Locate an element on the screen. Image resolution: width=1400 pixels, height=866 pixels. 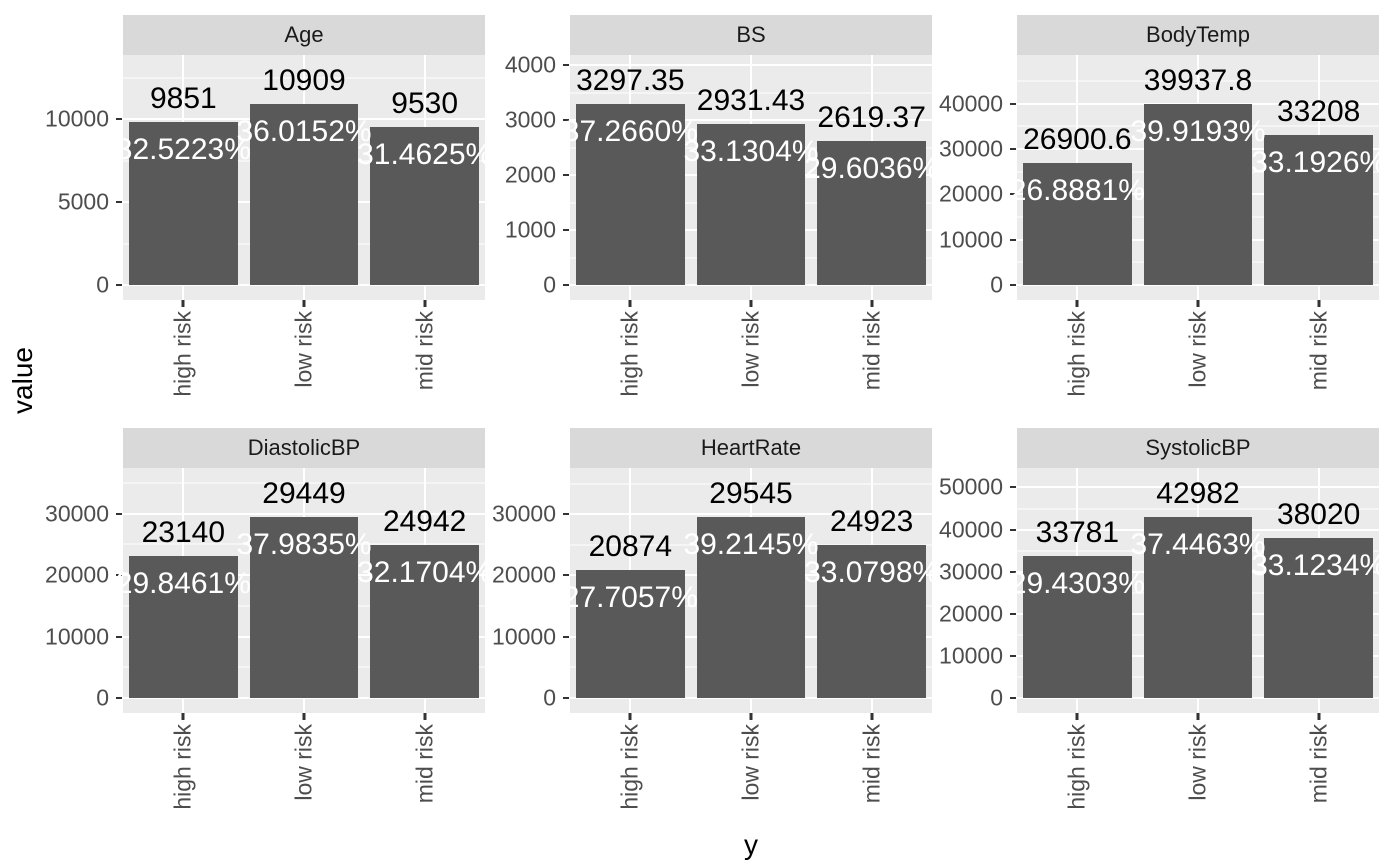
facet-title: Age is located at coordinates (304, 34).